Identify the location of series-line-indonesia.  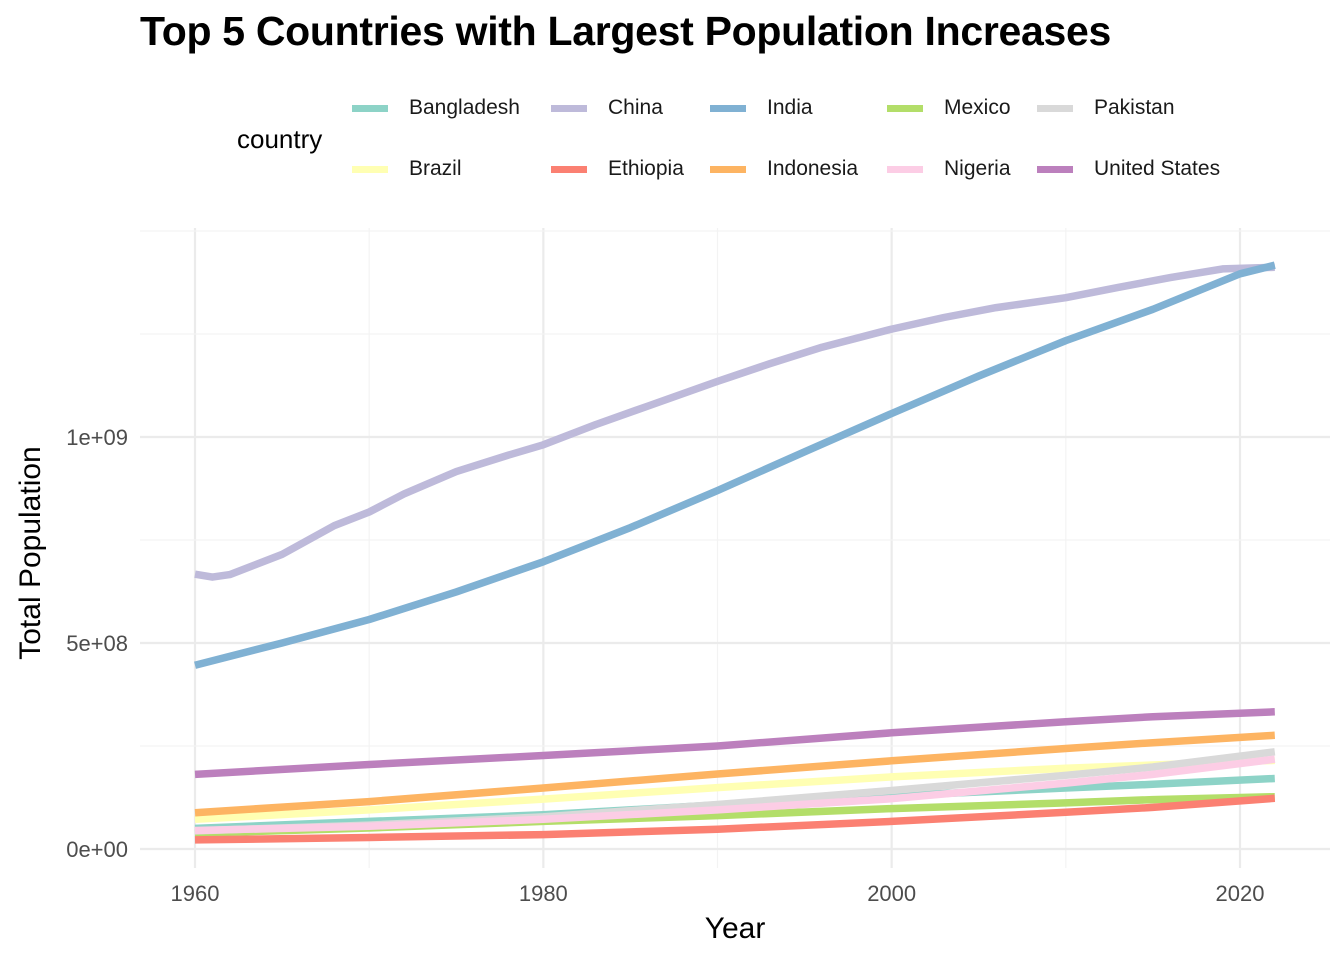
(735, 774).